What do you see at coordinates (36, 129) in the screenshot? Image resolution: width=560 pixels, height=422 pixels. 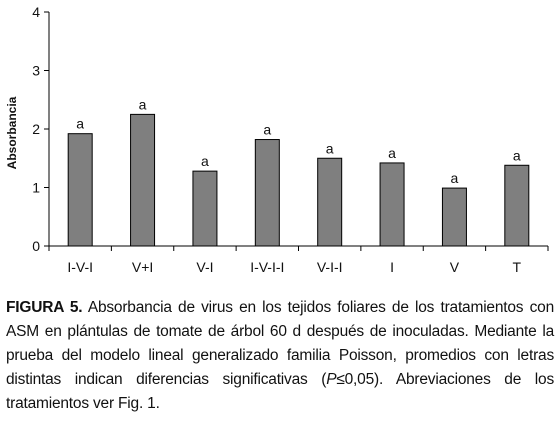 I see `y-tick-label: 2` at bounding box center [36, 129].